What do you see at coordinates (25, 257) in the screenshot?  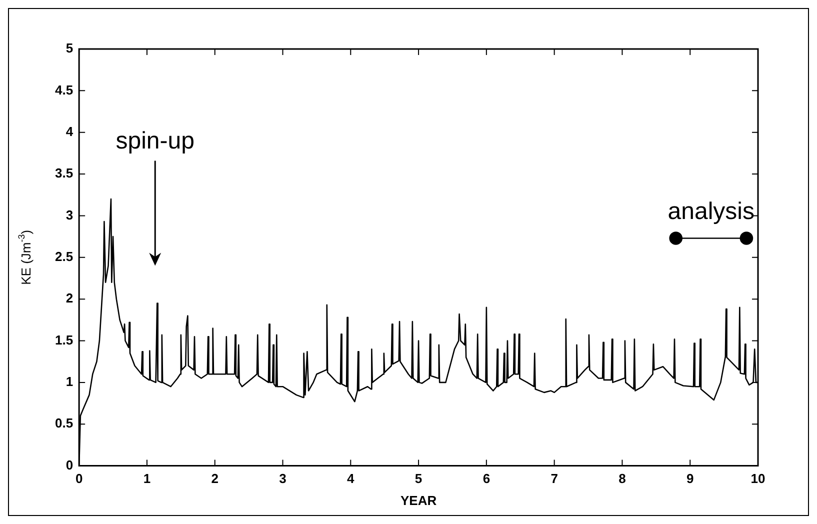 I see `y-axis-title: KE (Jm-3)` at bounding box center [25, 257].